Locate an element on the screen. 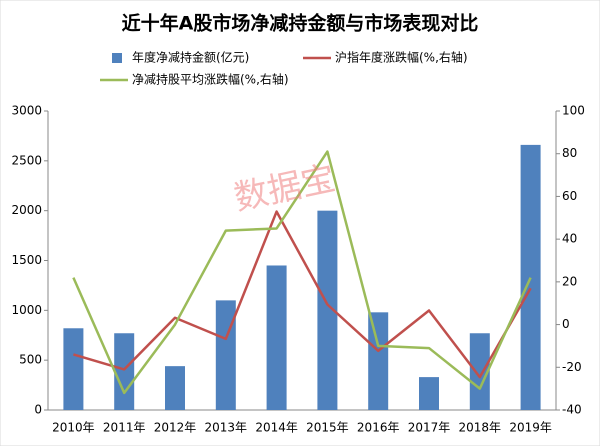 This screenshot has height=446, width=600. x-tick-label: 2019年 is located at coordinates (530, 428).